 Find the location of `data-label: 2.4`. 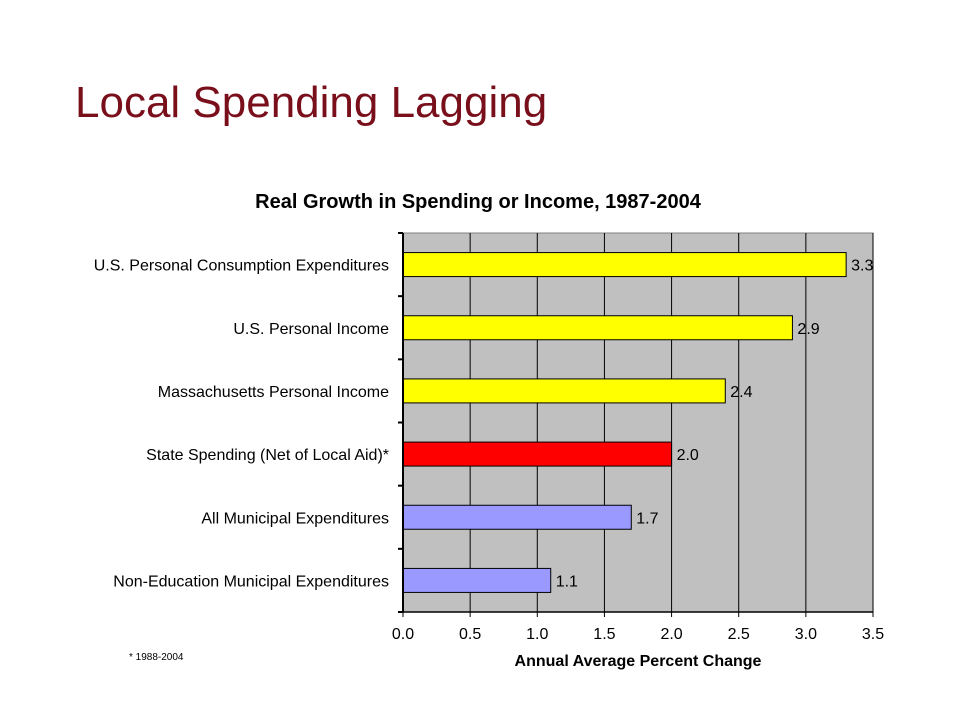

data-label: 2.4 is located at coordinates (741, 392).